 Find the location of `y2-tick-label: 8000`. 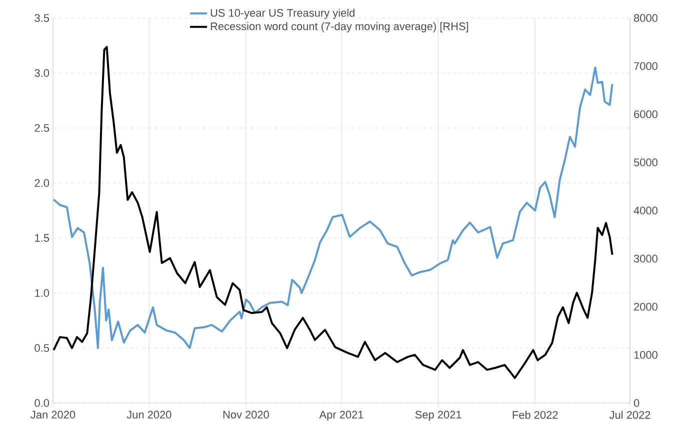

y2-tick-label: 8000 is located at coordinates (646, 18).